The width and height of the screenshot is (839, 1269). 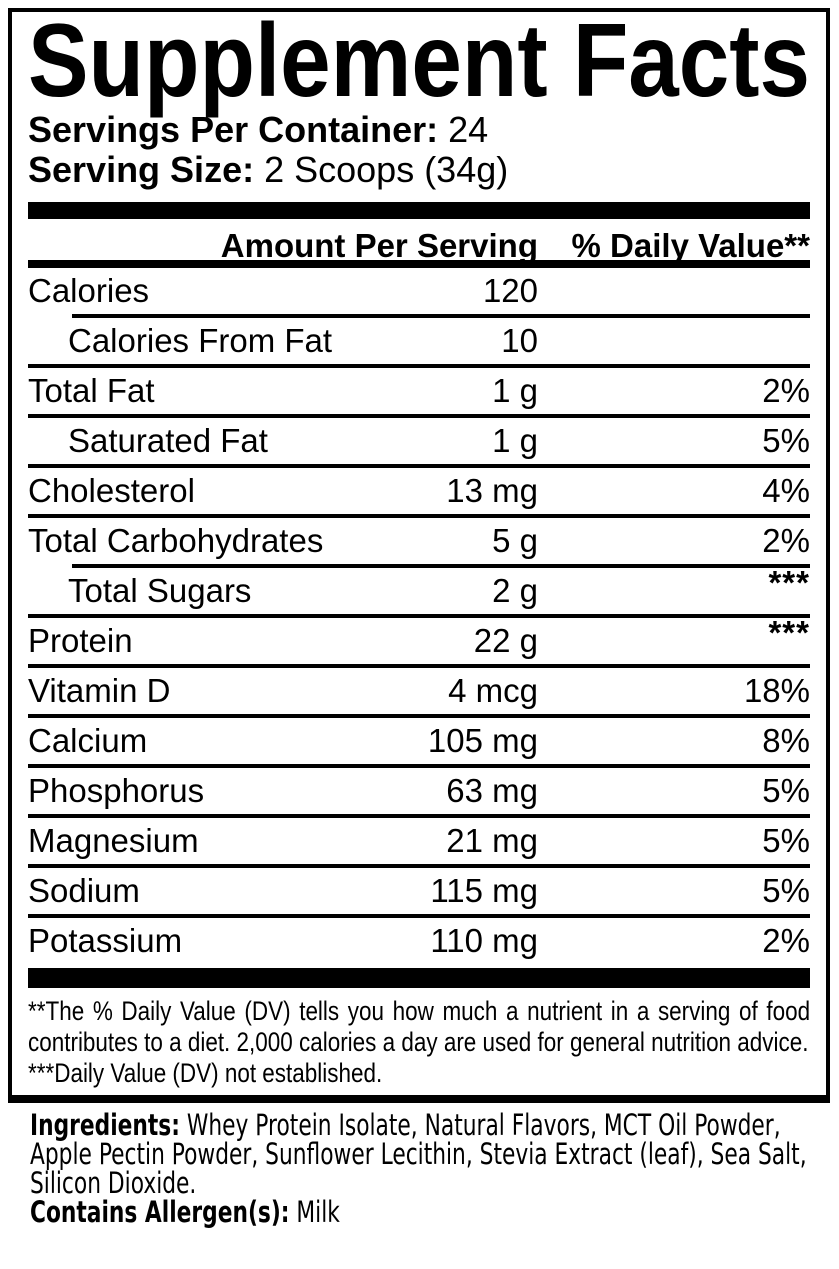 What do you see at coordinates (105, 1125) in the screenshot?
I see `ingredients-label: Ingredients:` at bounding box center [105, 1125].